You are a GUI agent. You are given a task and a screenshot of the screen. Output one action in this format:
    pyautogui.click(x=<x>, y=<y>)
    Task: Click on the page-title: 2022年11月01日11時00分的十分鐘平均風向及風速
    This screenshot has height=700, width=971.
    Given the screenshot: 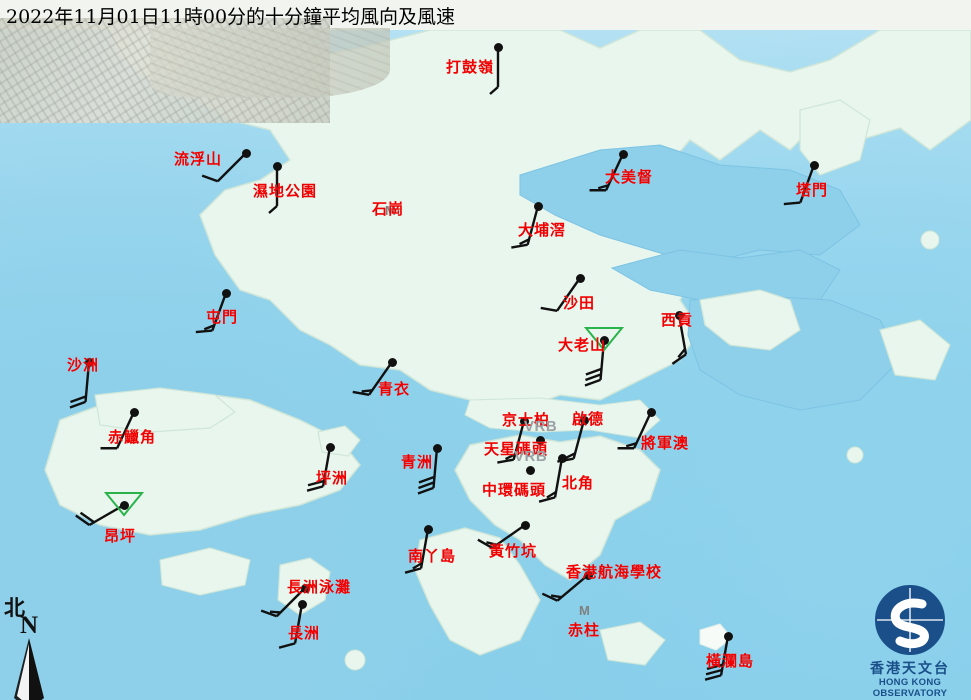 What is the action you would take?
    pyautogui.click(x=231, y=17)
    